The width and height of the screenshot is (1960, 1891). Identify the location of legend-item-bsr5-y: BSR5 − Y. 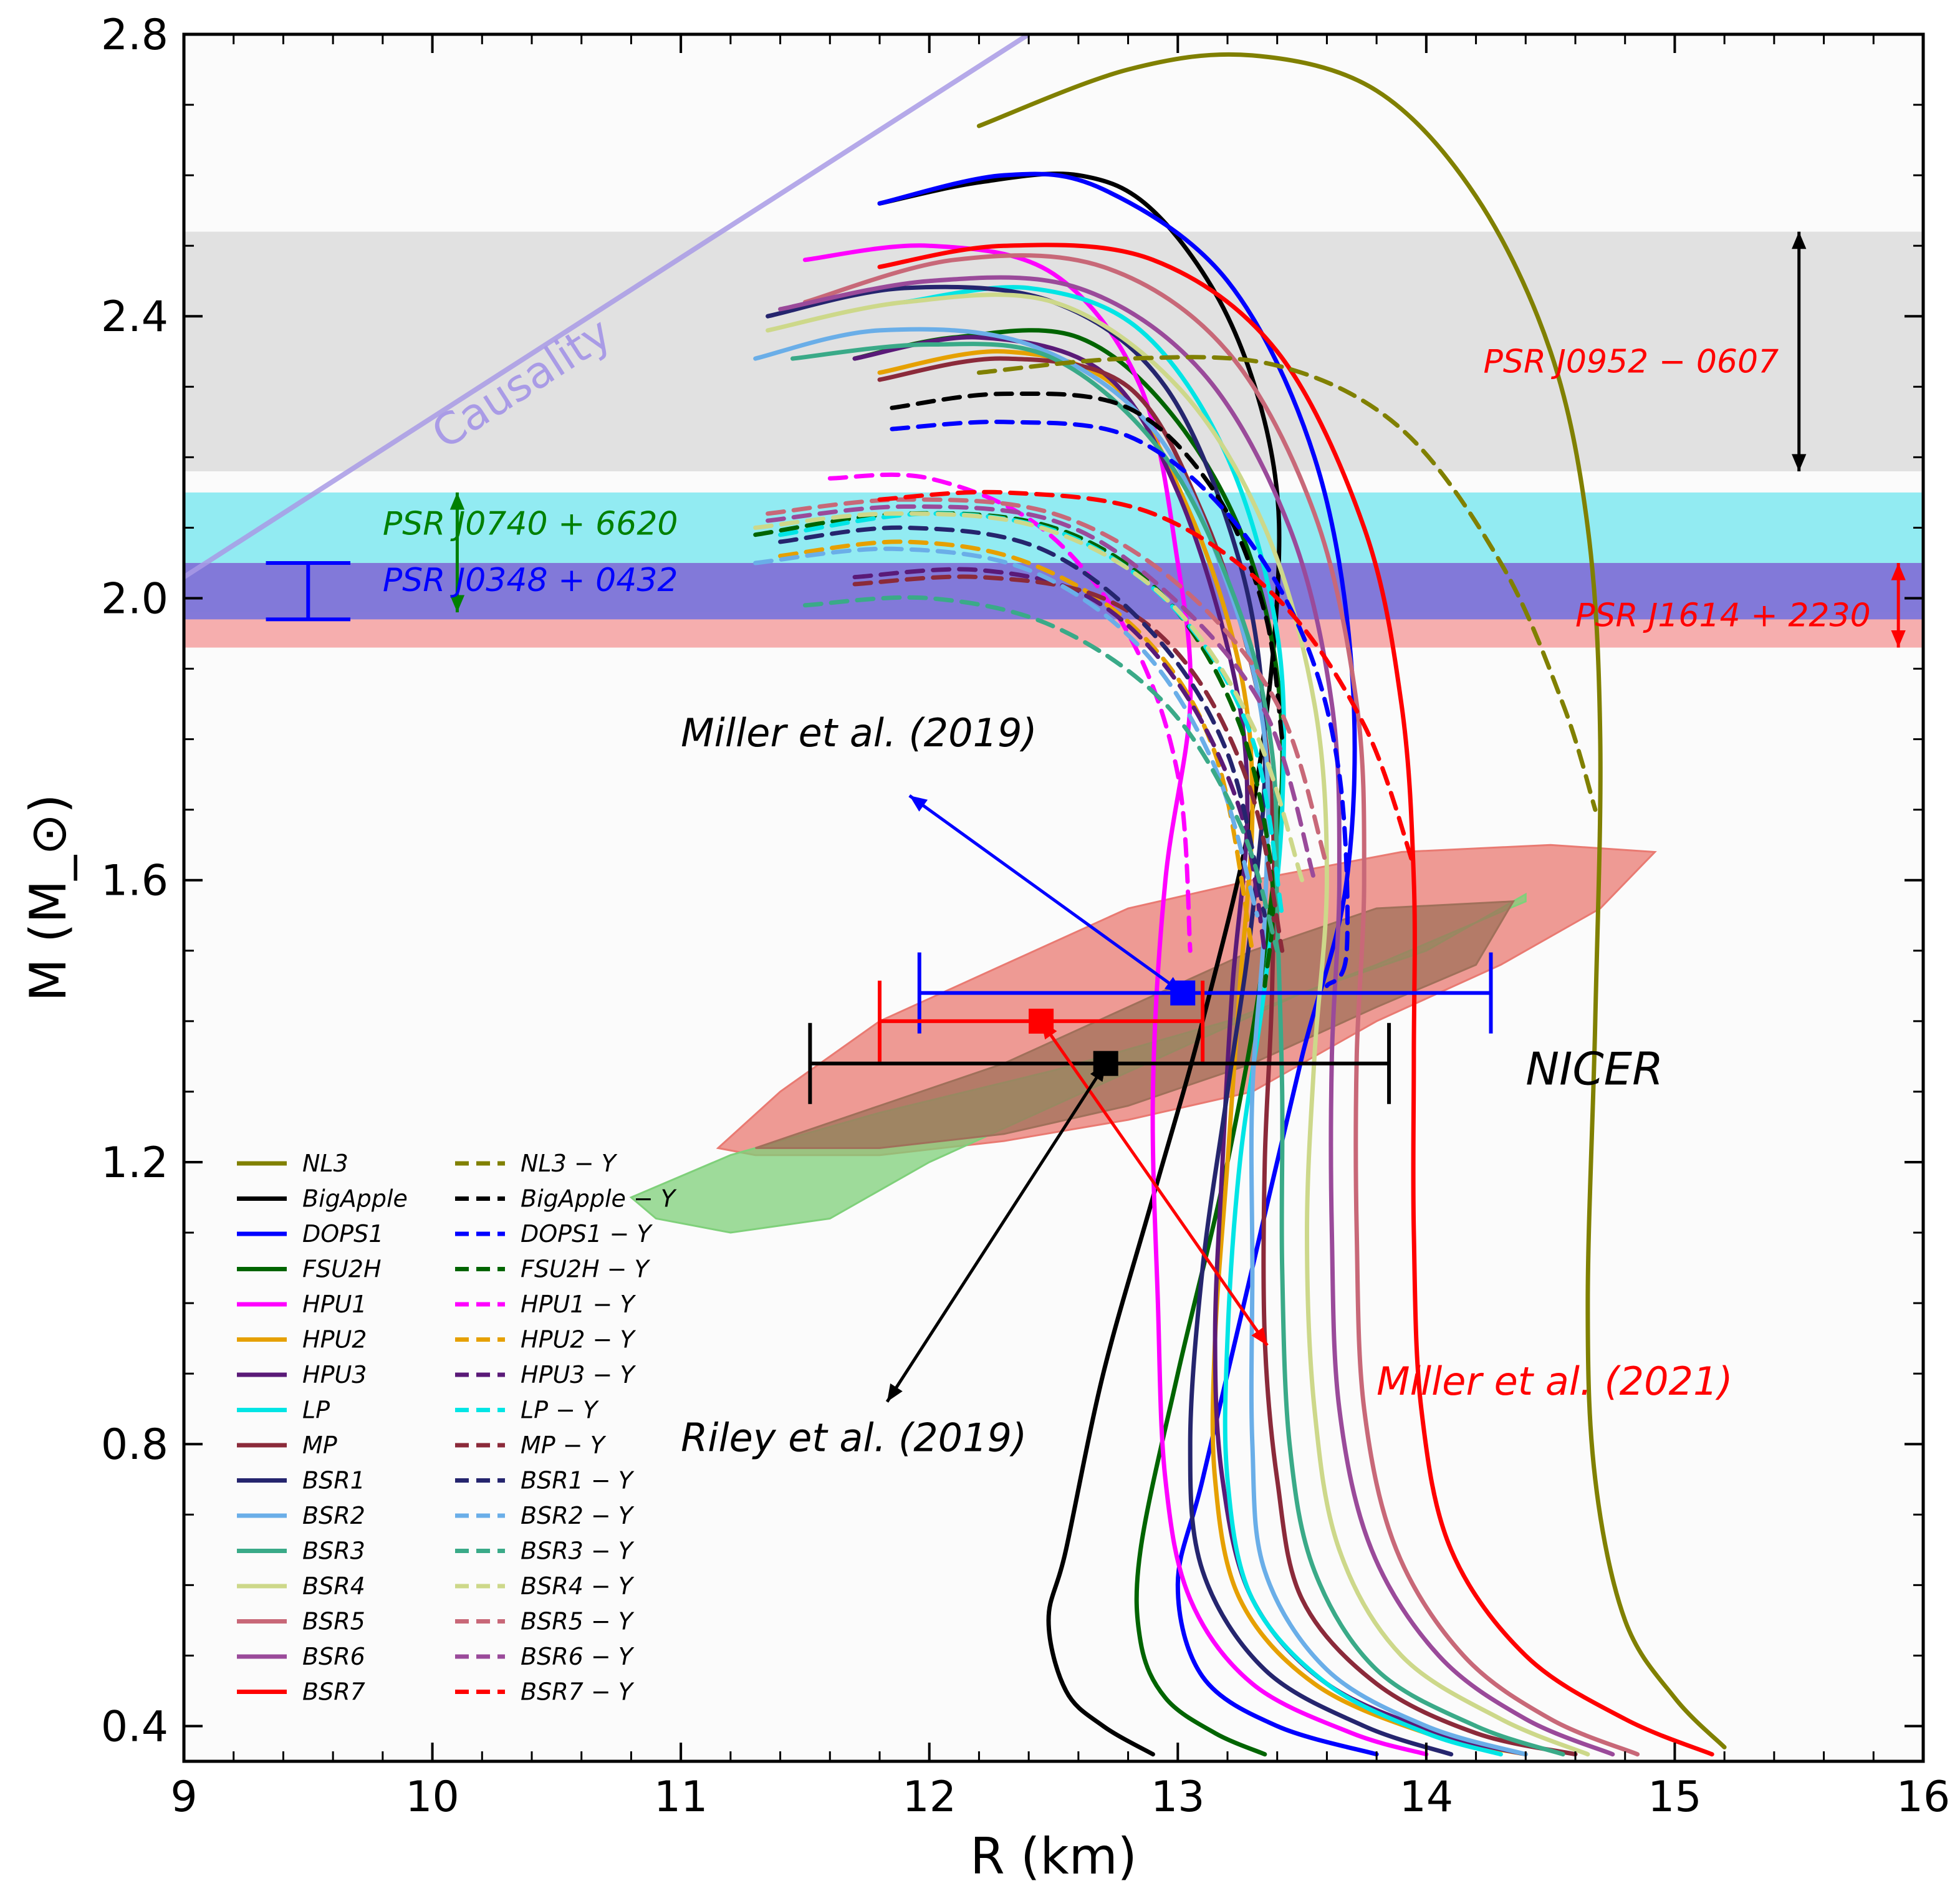
(545, 1621).